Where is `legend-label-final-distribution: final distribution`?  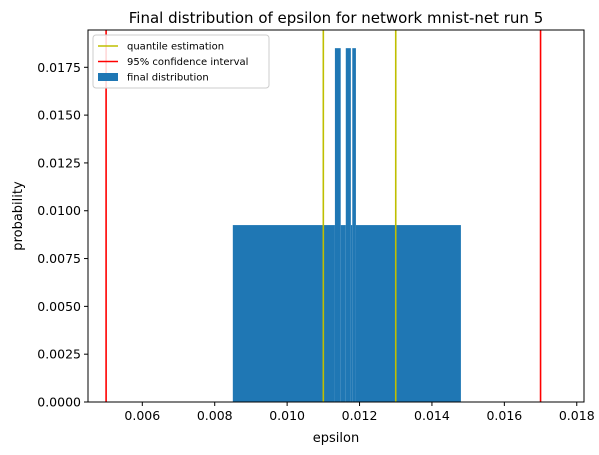 legend-label-final-distribution: final distribution is located at coordinates (168, 78).